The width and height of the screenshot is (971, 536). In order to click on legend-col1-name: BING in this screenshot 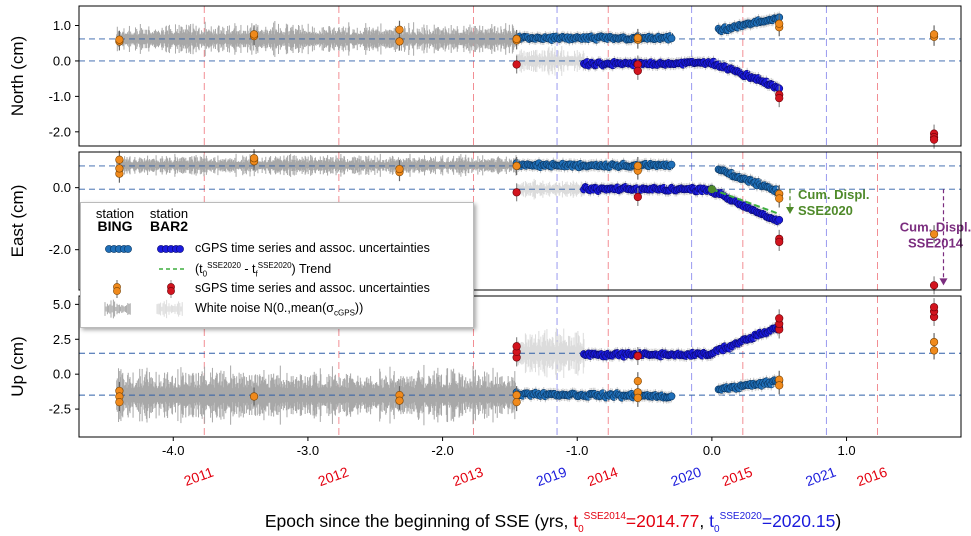, I will do `click(115, 226)`.